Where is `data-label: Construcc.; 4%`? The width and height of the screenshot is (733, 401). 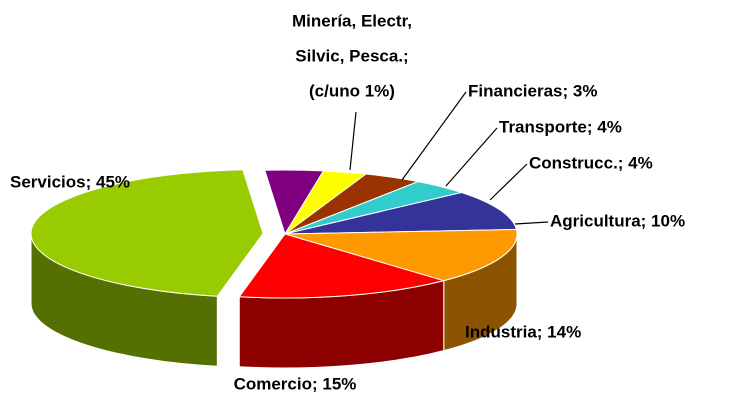
data-label: Construcc.; 4% is located at coordinates (591, 162).